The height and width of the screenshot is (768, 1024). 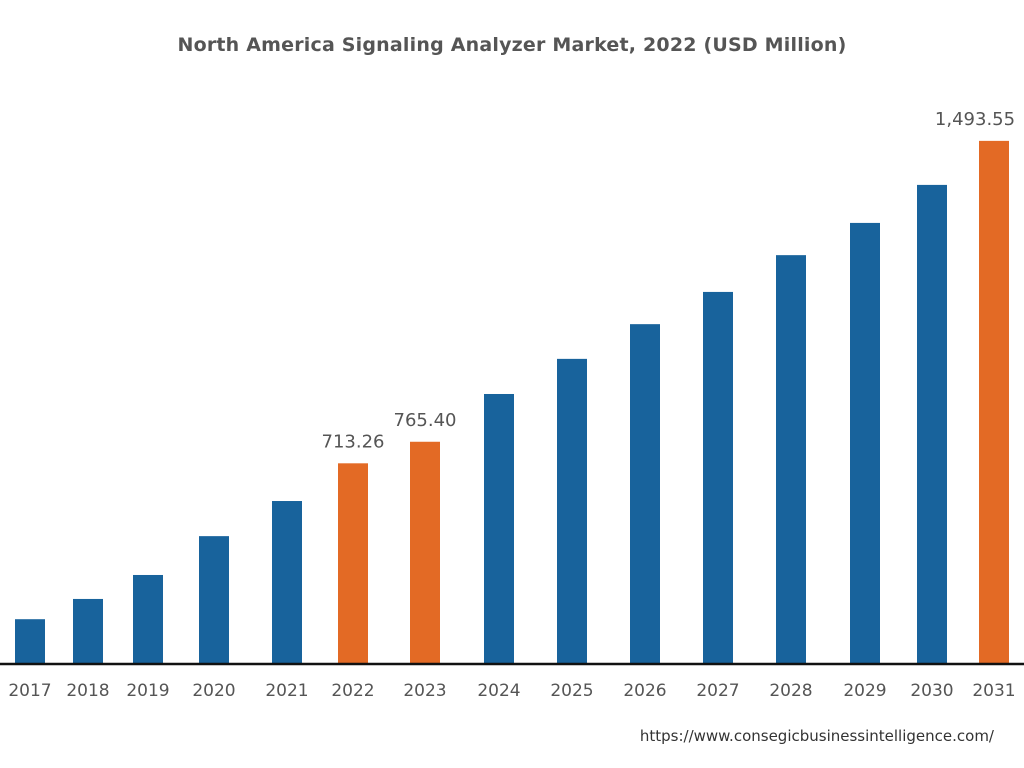 What do you see at coordinates (993, 691) in the screenshot?
I see `x-tick-label: 2031` at bounding box center [993, 691].